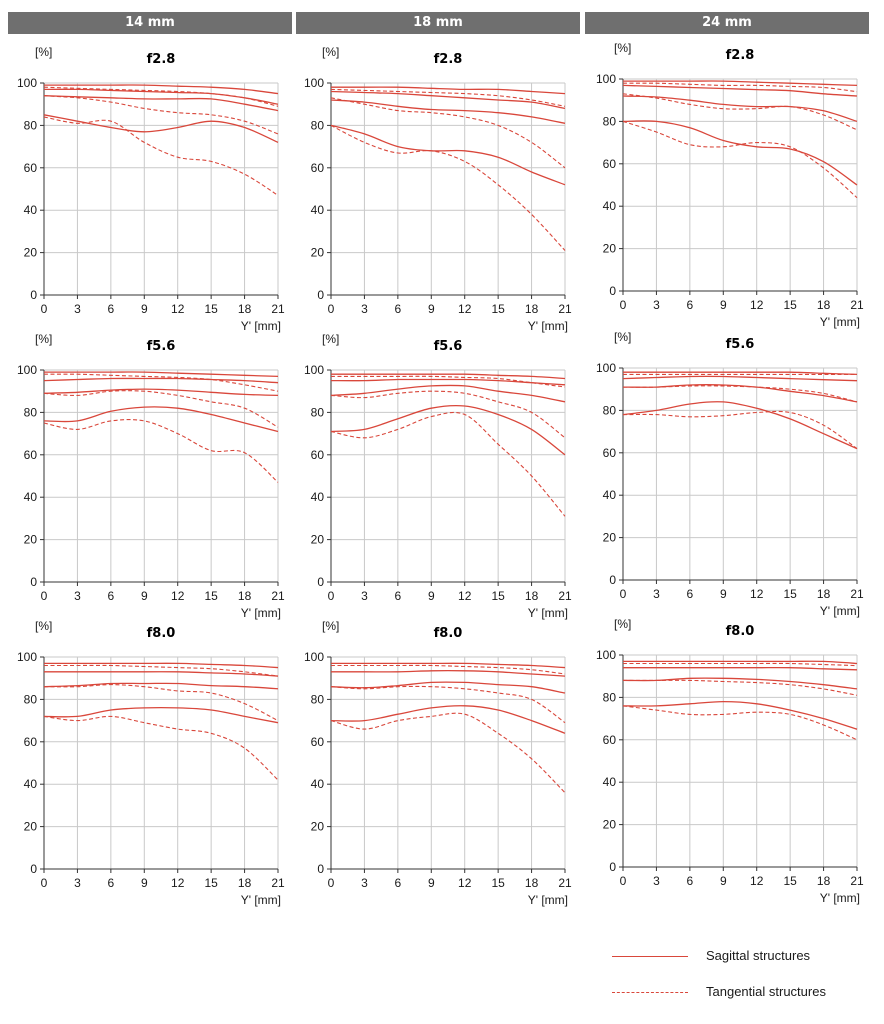 The height and width of the screenshot is (1024, 884). What do you see at coordinates (150, 23) in the screenshot?
I see `column-header-14mm: 14 mm` at bounding box center [150, 23].